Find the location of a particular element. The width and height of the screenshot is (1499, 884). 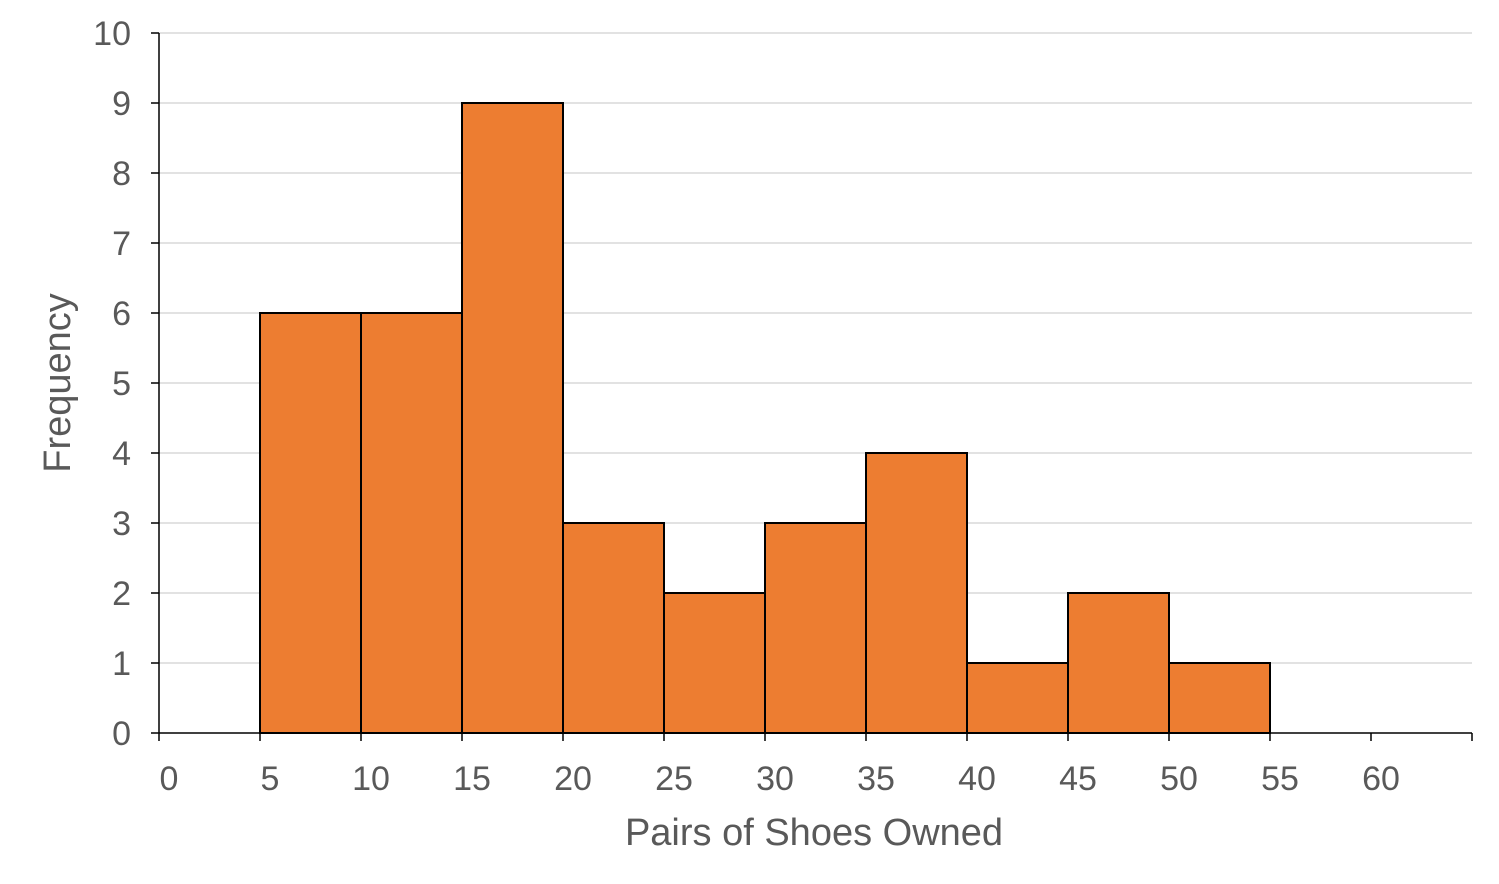

x-tick-label: 30 is located at coordinates (775, 779).